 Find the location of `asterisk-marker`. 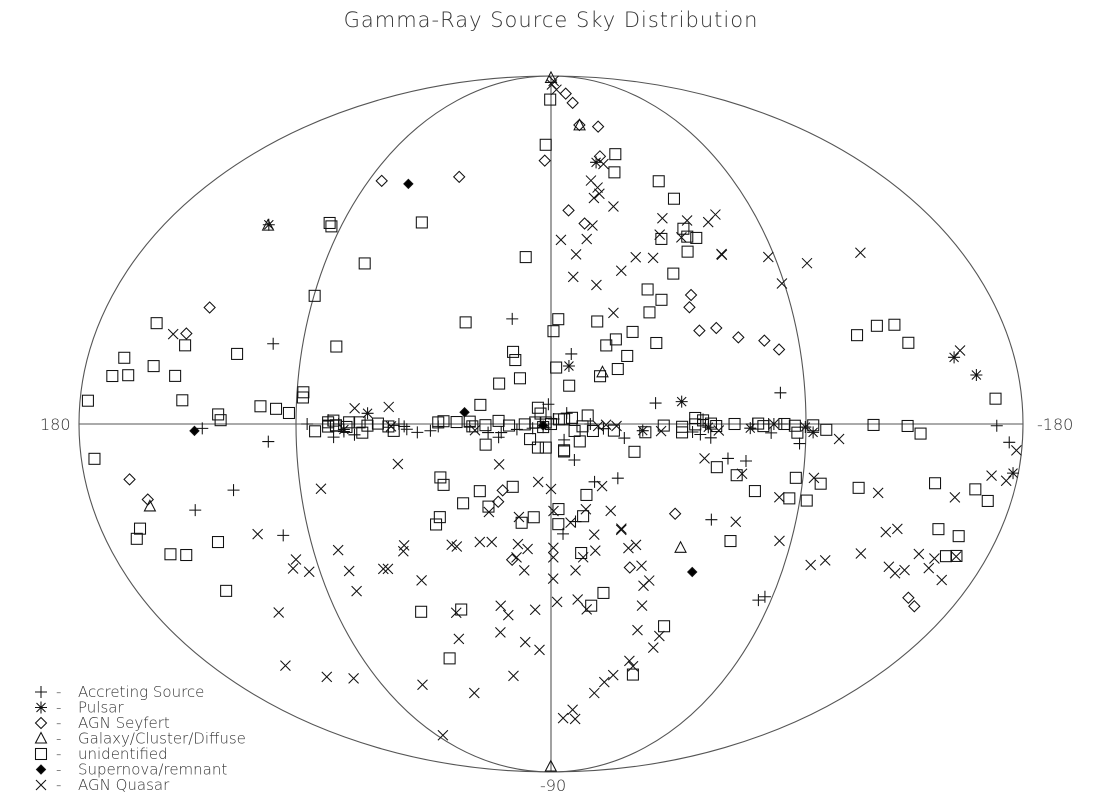

asterisk-marker is located at coordinates (41, 707).